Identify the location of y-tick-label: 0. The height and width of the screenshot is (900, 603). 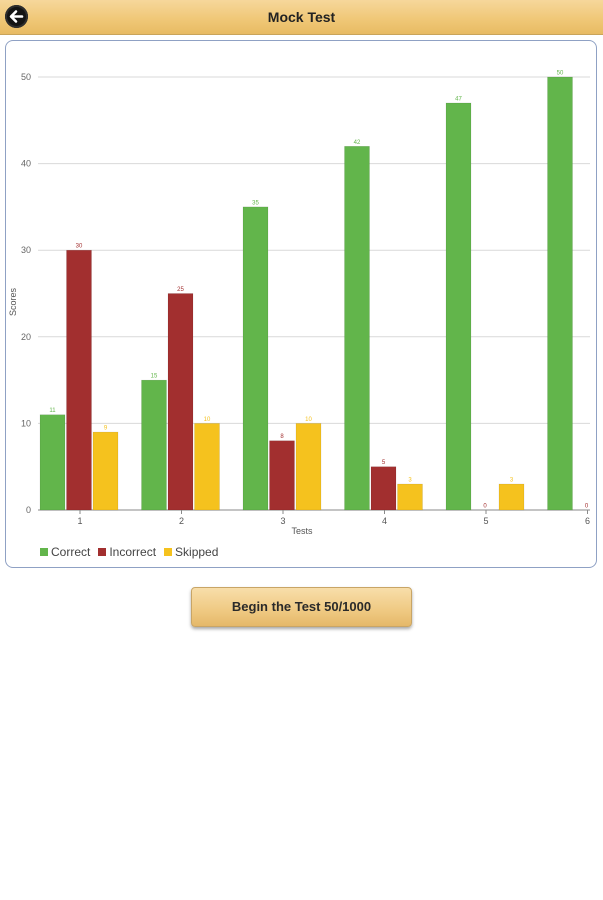
(28, 510).